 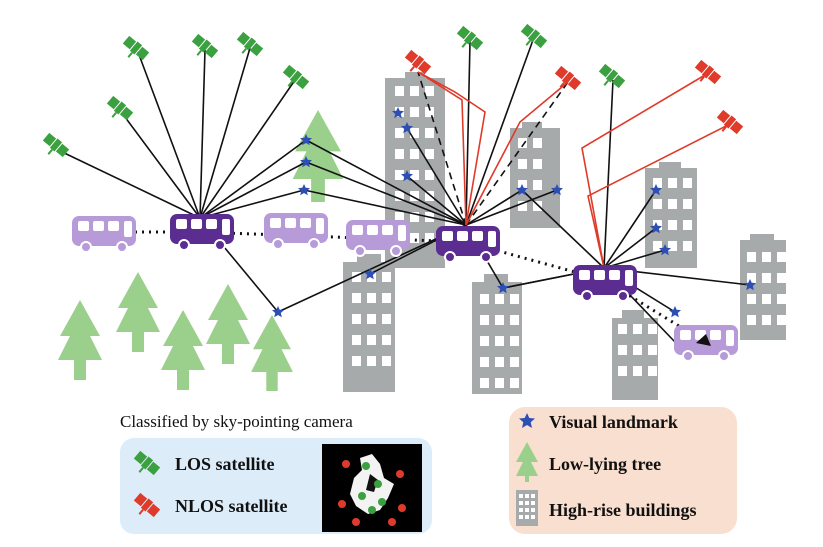 What do you see at coordinates (623, 510) in the screenshot?
I see `building-label: High-rise buildings` at bounding box center [623, 510].